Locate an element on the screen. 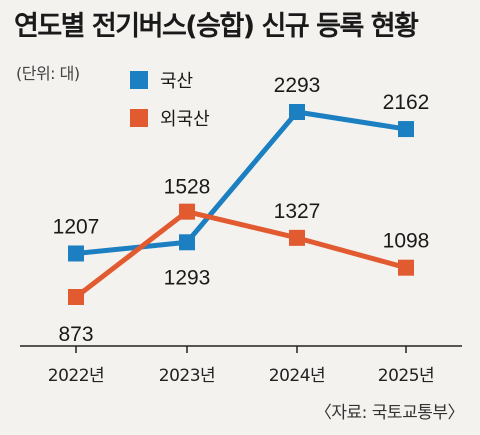 Image resolution: width=480 pixels, height=435 pixels. series-line-imported is located at coordinates (240, 254).